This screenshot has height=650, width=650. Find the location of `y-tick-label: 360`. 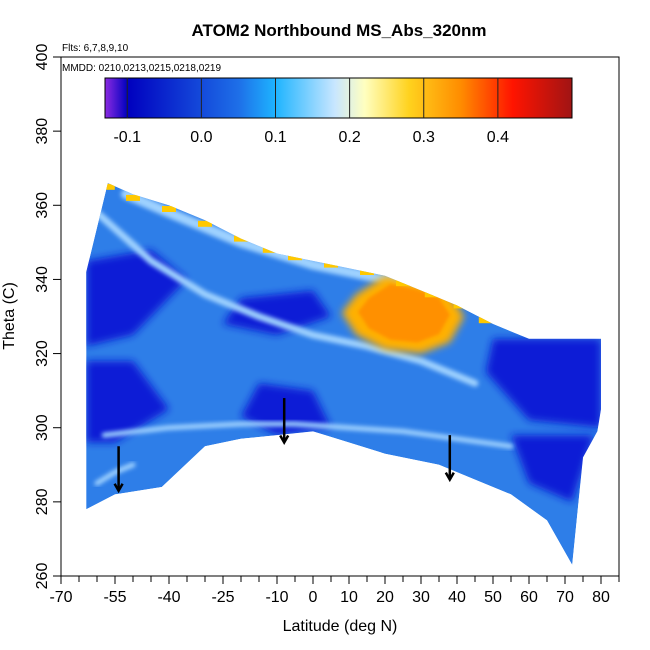

y-tick-label: 360 is located at coordinates (42, 205).